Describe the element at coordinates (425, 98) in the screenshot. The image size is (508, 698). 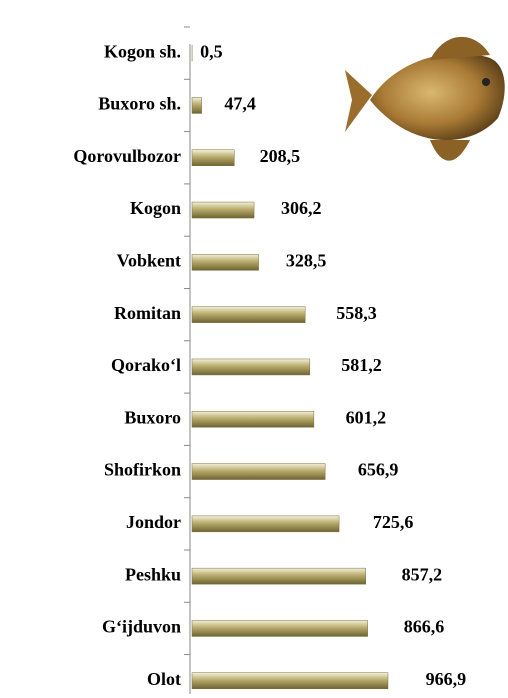
I see `fish-illustration` at that location.